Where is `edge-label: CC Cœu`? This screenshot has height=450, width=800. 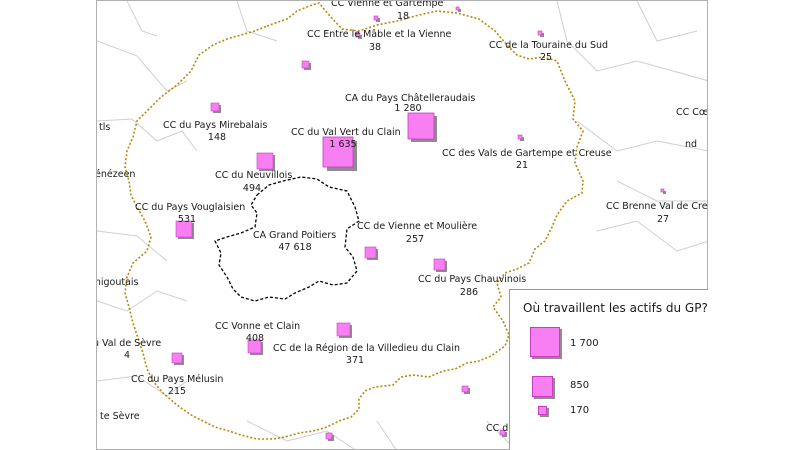
edge-label: CC Cœu is located at coordinates (692, 112).